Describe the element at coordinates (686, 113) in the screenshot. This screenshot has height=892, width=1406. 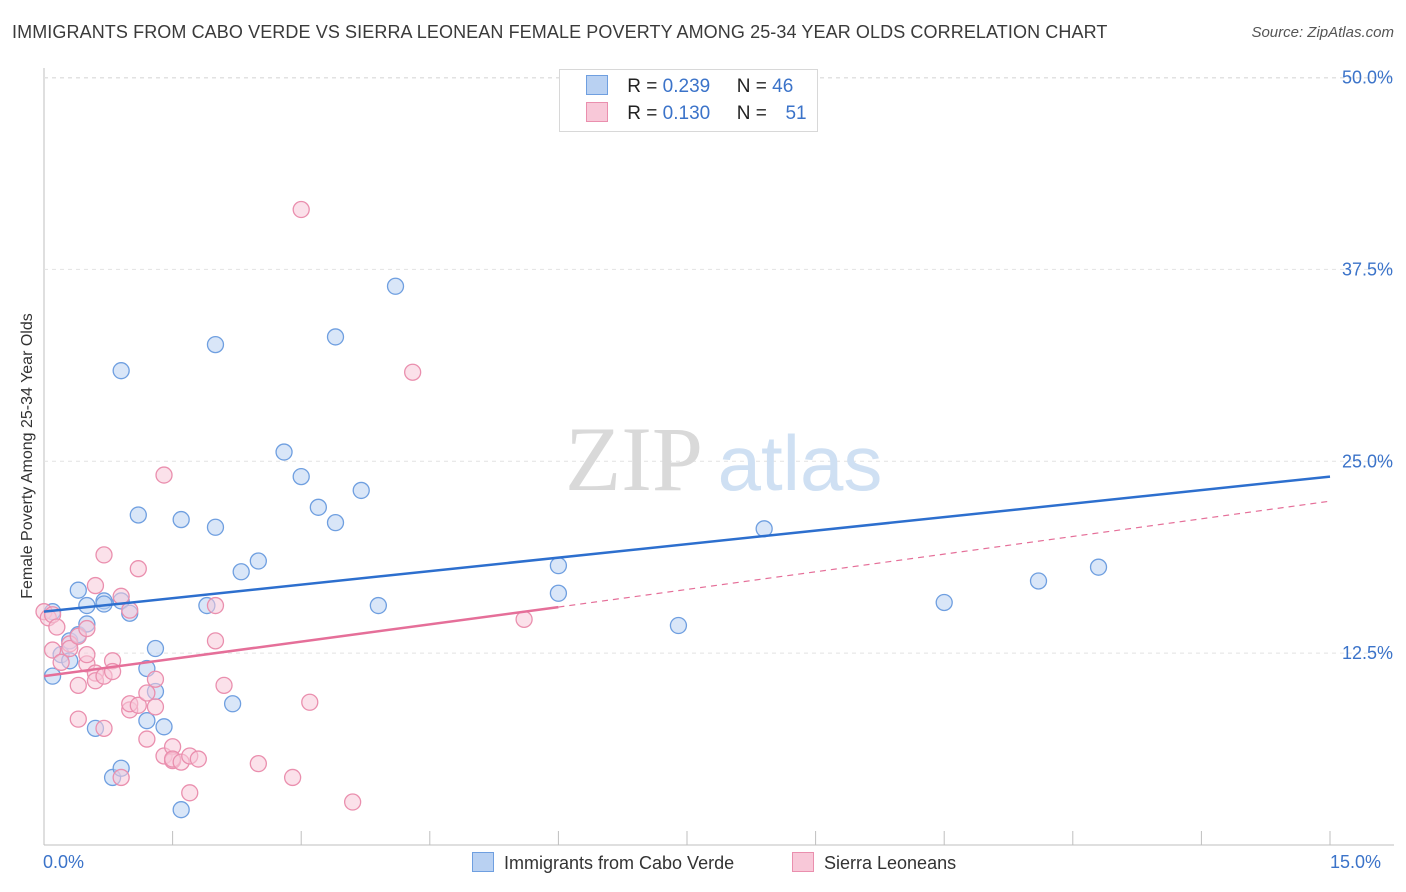
I see `legend-r-value: 0.130` at that location.